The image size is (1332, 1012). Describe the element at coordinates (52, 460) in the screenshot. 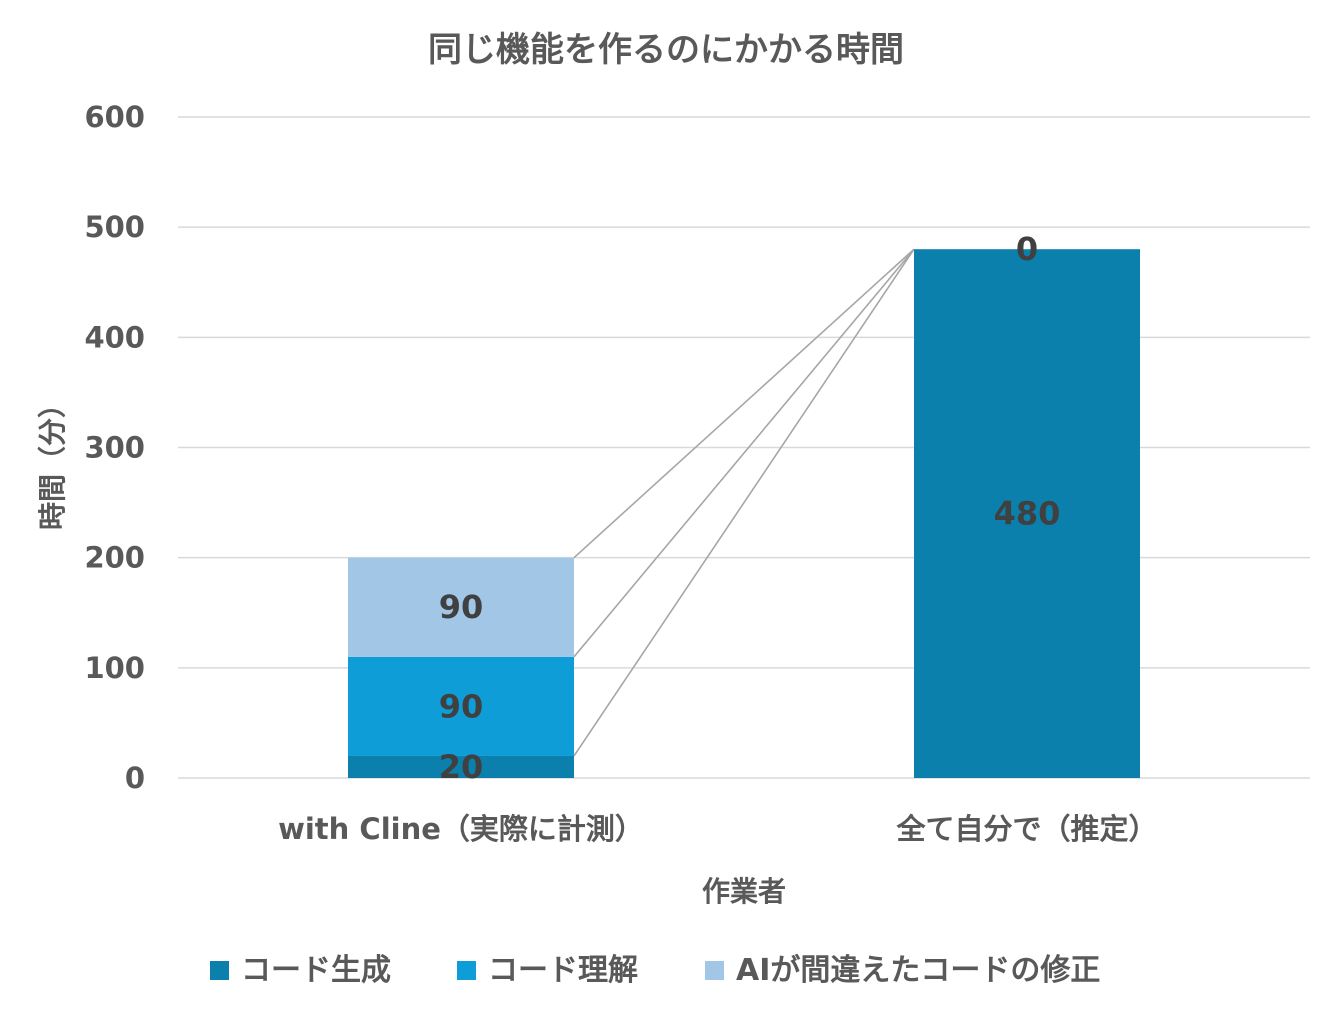

I see `y-axis-title: 時間（分）` at that location.